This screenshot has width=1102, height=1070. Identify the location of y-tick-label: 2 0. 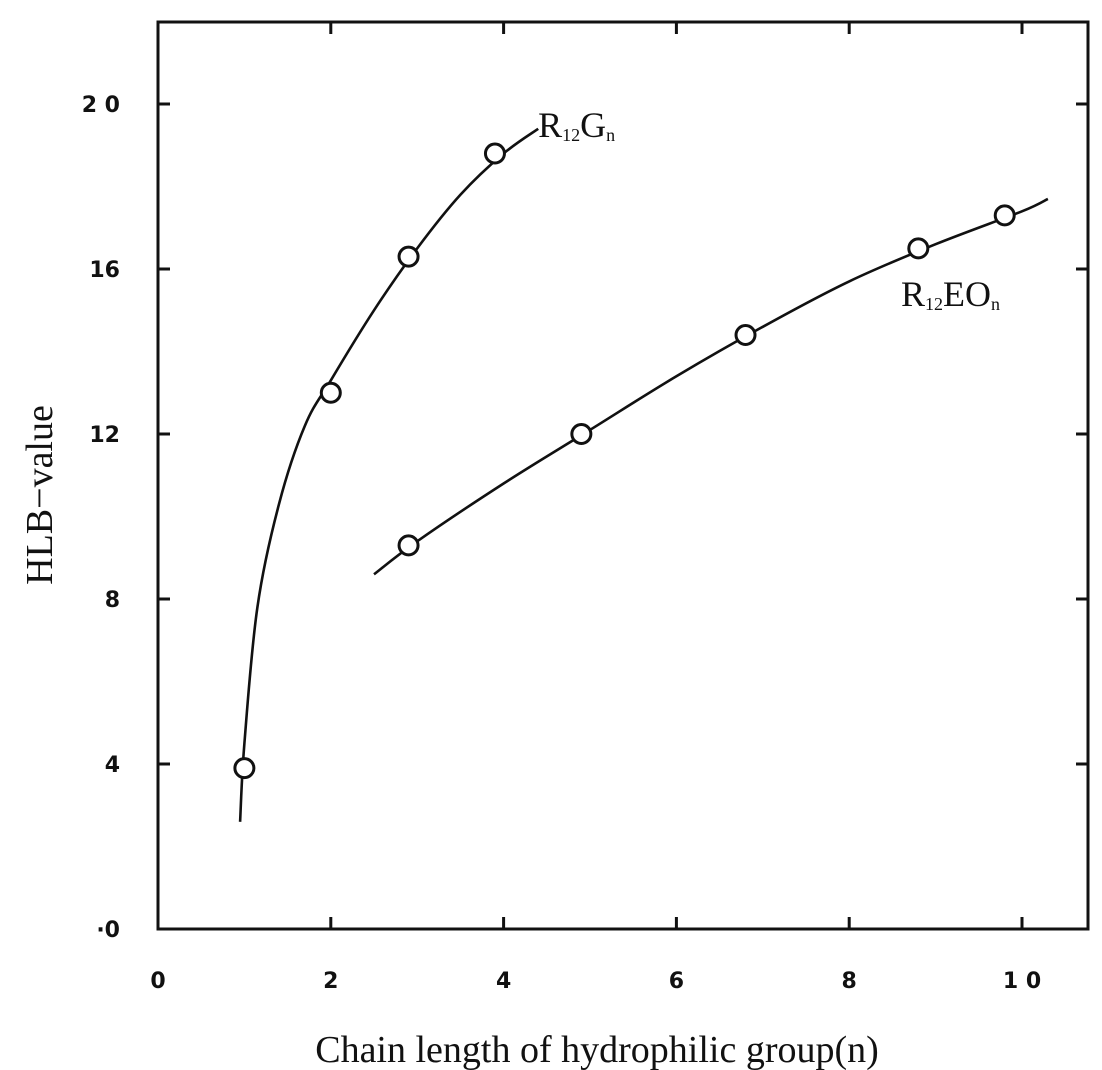
(101, 105).